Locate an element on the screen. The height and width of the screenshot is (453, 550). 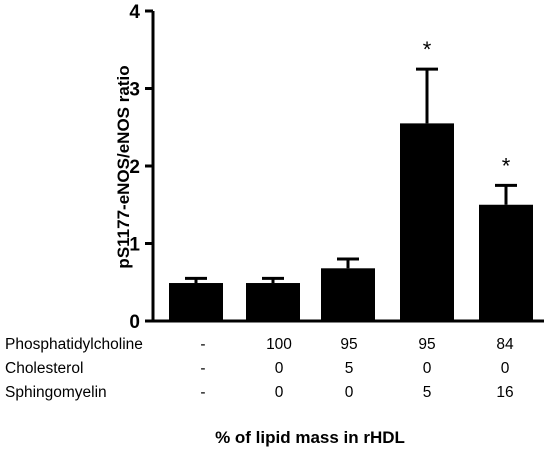
y-tick-label: 4 is located at coordinates (134, 12).